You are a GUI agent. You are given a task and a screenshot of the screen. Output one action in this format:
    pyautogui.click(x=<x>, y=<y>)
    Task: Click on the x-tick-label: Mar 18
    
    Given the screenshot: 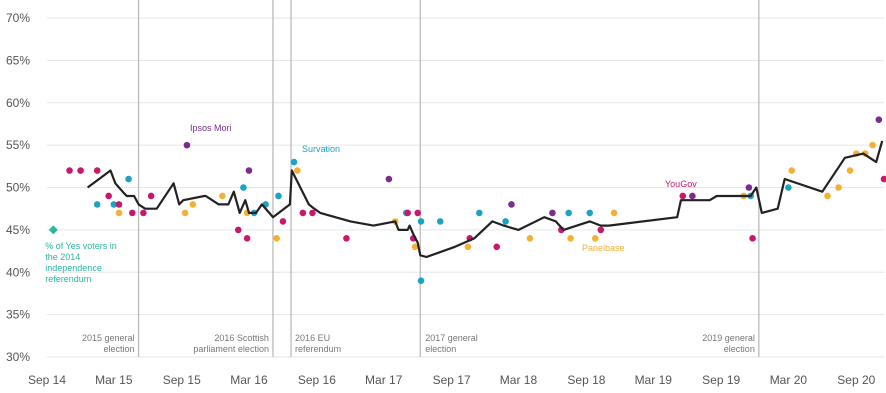 What is the action you would take?
    pyautogui.click(x=519, y=380)
    